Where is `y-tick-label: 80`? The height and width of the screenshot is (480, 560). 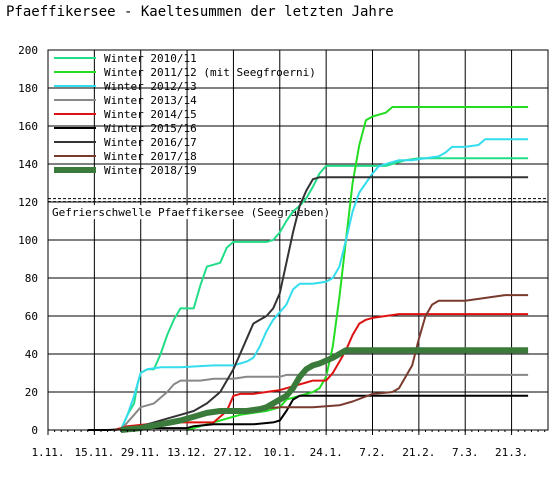 y-tick-label: 80 is located at coordinates (31, 278).